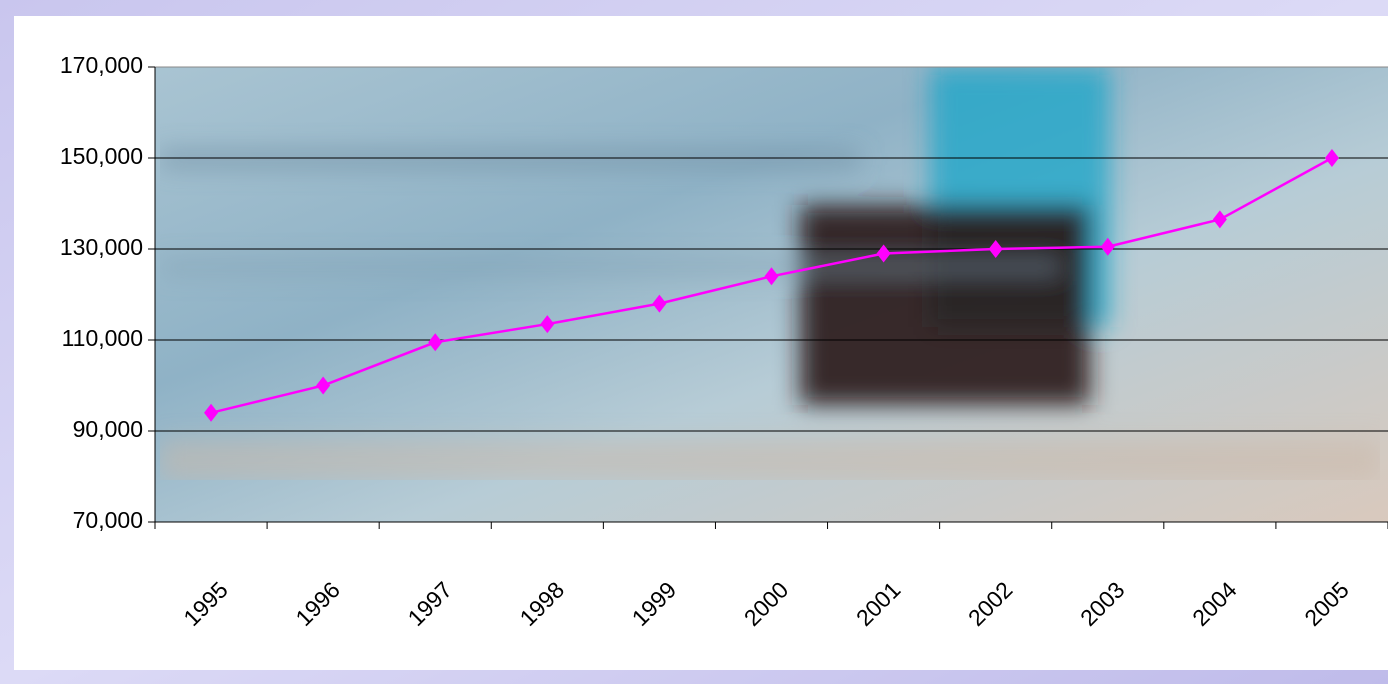 The height and width of the screenshot is (684, 1388). What do you see at coordinates (108, 429) in the screenshot?
I see `y-tick-label: 90,000` at bounding box center [108, 429].